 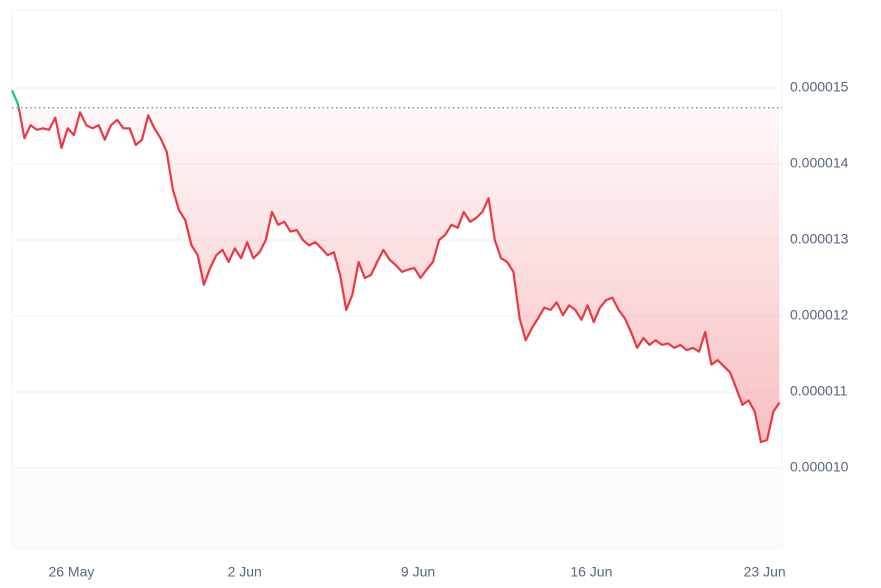 I want to click on y-tick-label: 0.000013, so click(x=819, y=239).